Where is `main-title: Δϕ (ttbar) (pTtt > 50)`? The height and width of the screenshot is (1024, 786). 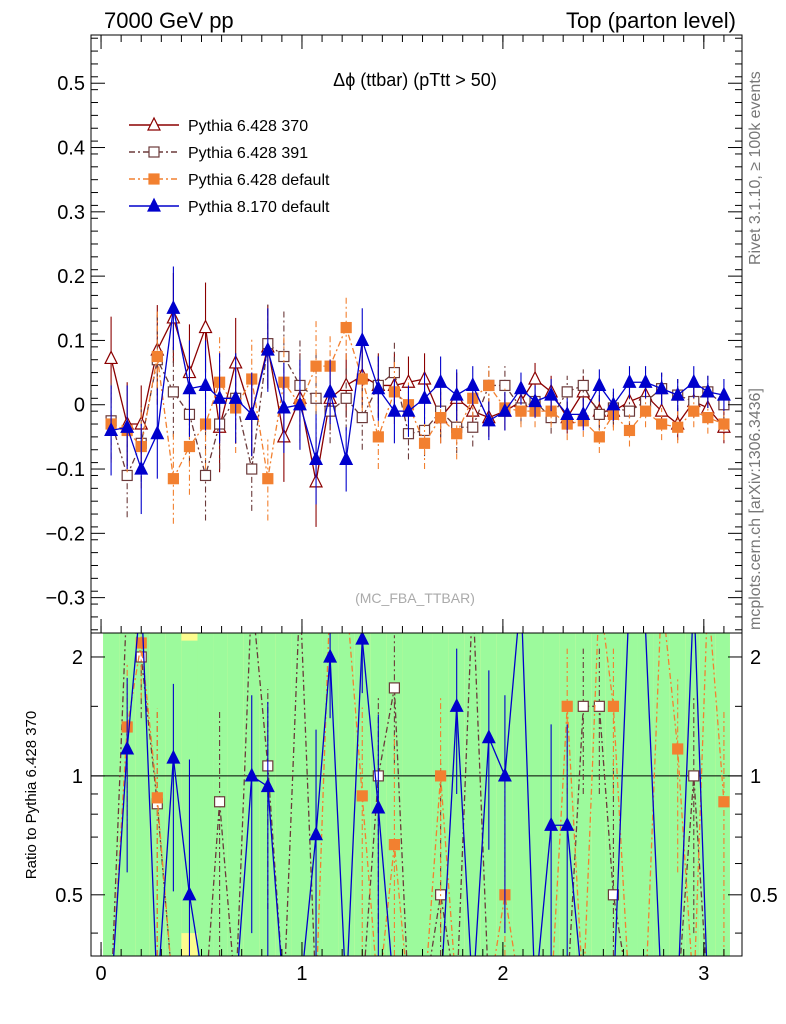
main-title: Δϕ (ttbar) (pTtt > 50) is located at coordinates (415, 80).